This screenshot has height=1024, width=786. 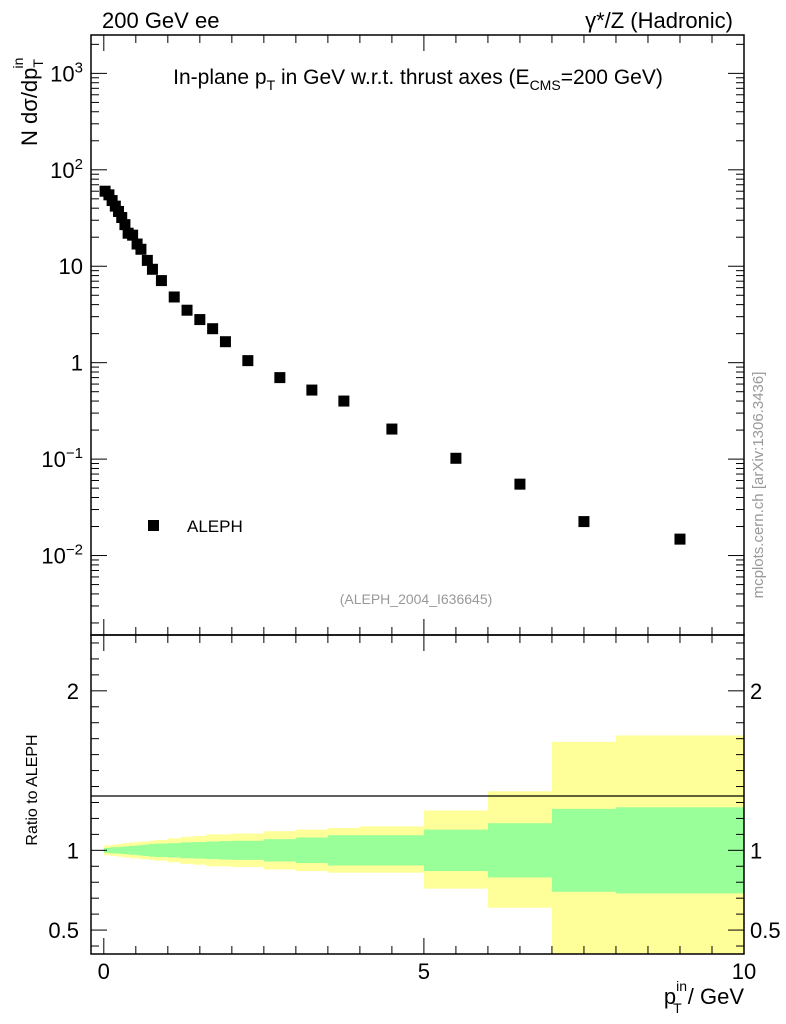 What do you see at coordinates (66, 72) in the screenshot?
I see `main-y-tick-label: 10³` at bounding box center [66, 72].